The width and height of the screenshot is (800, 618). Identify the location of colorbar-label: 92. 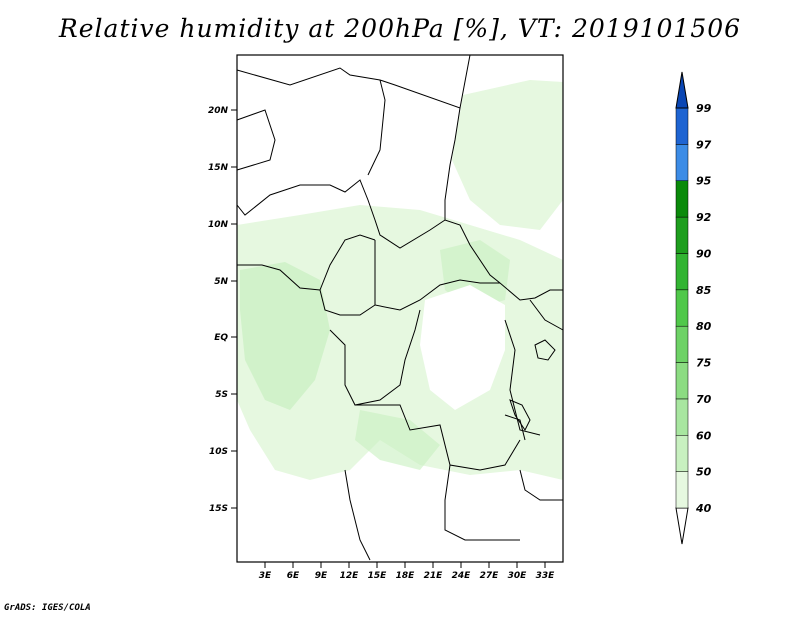
(704, 217).